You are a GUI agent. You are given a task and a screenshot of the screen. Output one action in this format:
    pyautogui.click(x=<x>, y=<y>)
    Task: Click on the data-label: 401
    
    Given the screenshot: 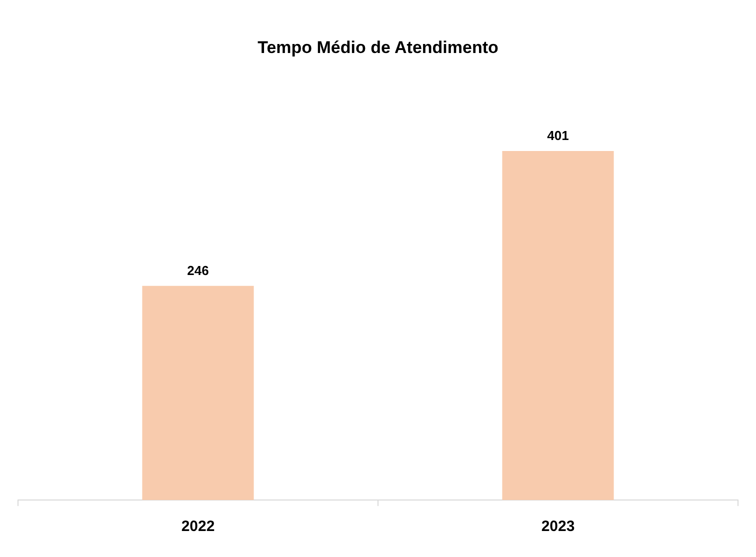 What is the action you would take?
    pyautogui.click(x=558, y=136)
    